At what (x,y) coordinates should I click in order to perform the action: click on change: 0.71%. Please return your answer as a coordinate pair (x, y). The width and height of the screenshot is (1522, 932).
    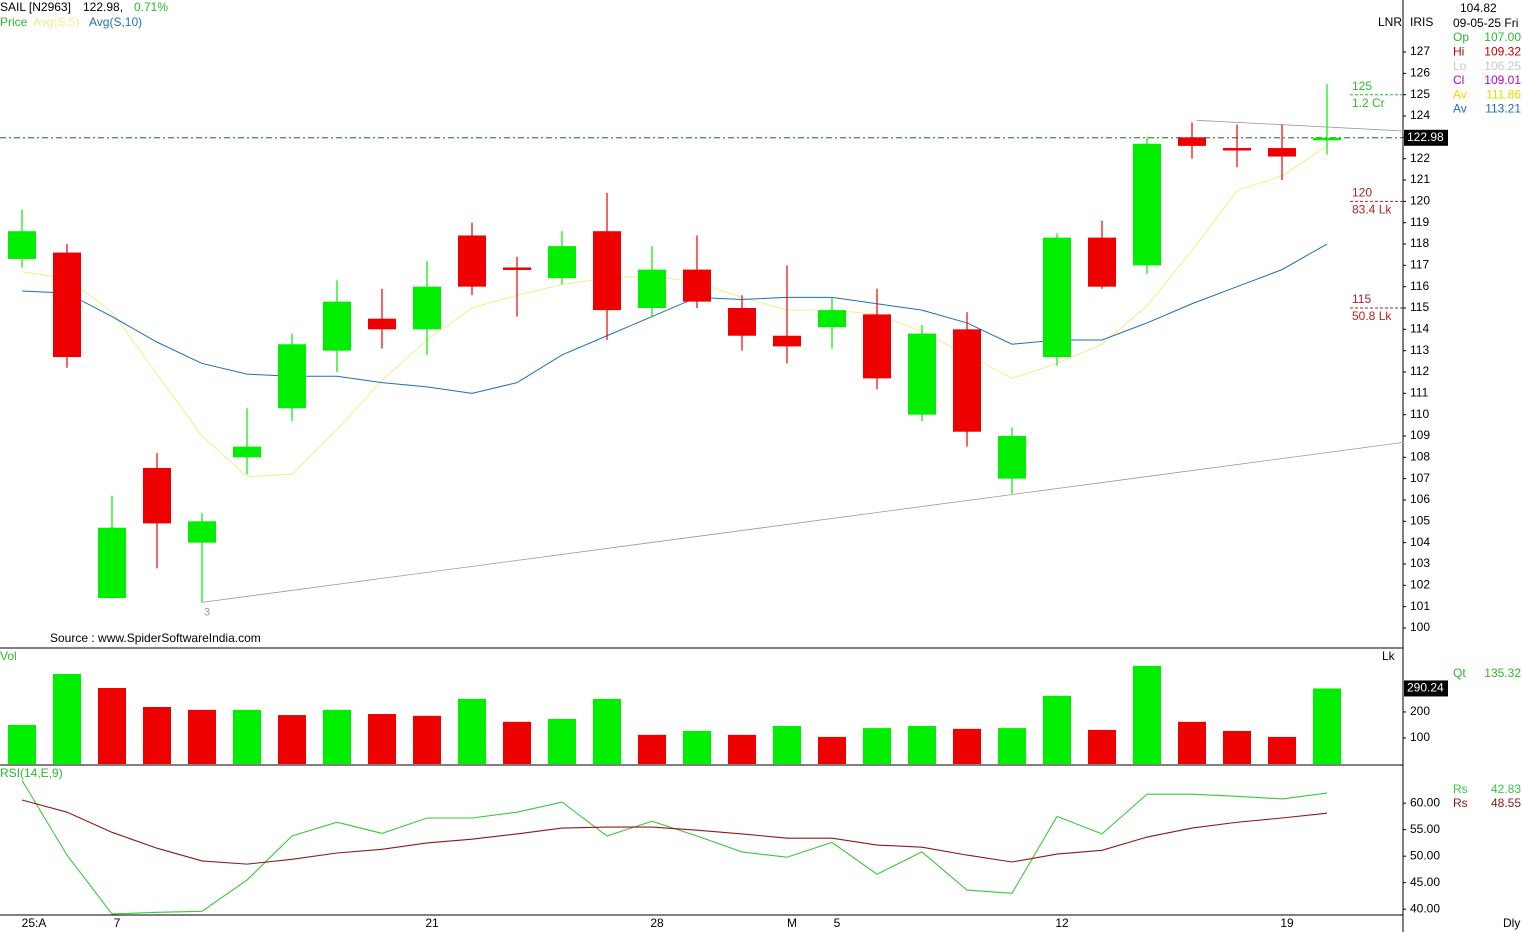
    Looking at the image, I should click on (151, 7).